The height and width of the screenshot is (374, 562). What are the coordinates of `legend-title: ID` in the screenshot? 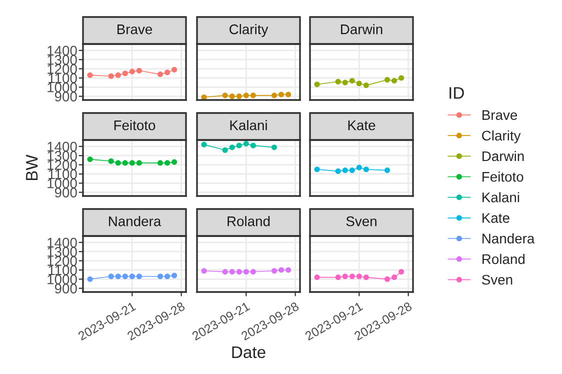 It's located at (457, 93).